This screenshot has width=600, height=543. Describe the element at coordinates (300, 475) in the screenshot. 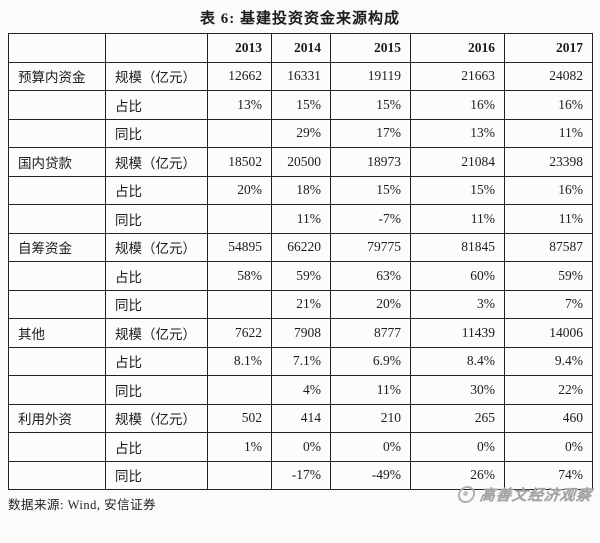

I see `table-row: 同比 -17% -49% 26% 74%` at that location.